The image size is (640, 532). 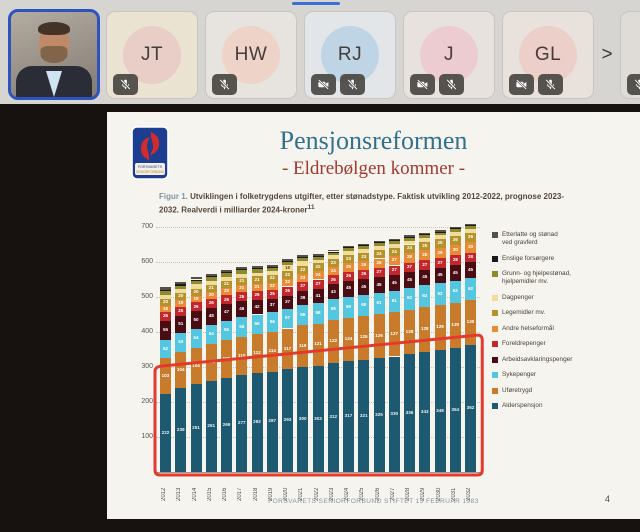 I want to click on figure-caption-label: Figur 1., so click(x=173, y=196).